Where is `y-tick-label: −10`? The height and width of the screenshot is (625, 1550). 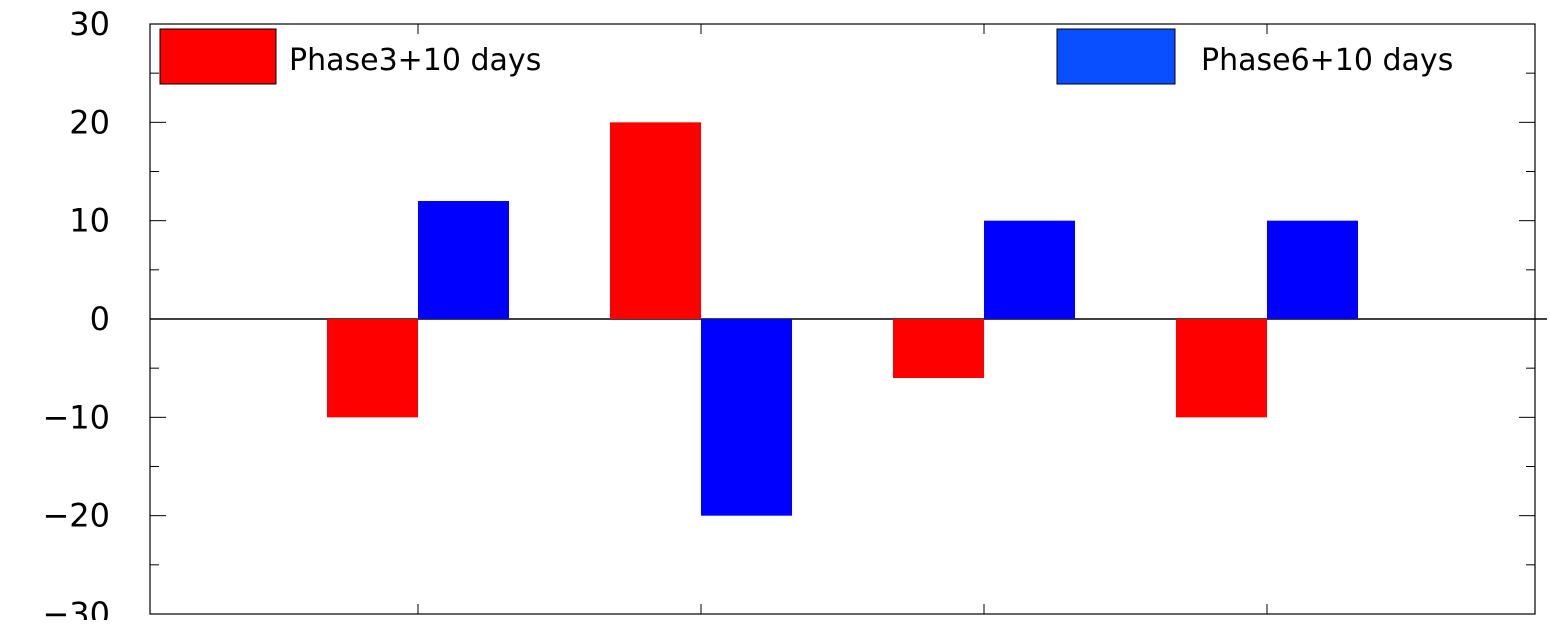
y-tick-label: −10 is located at coordinates (76, 417).